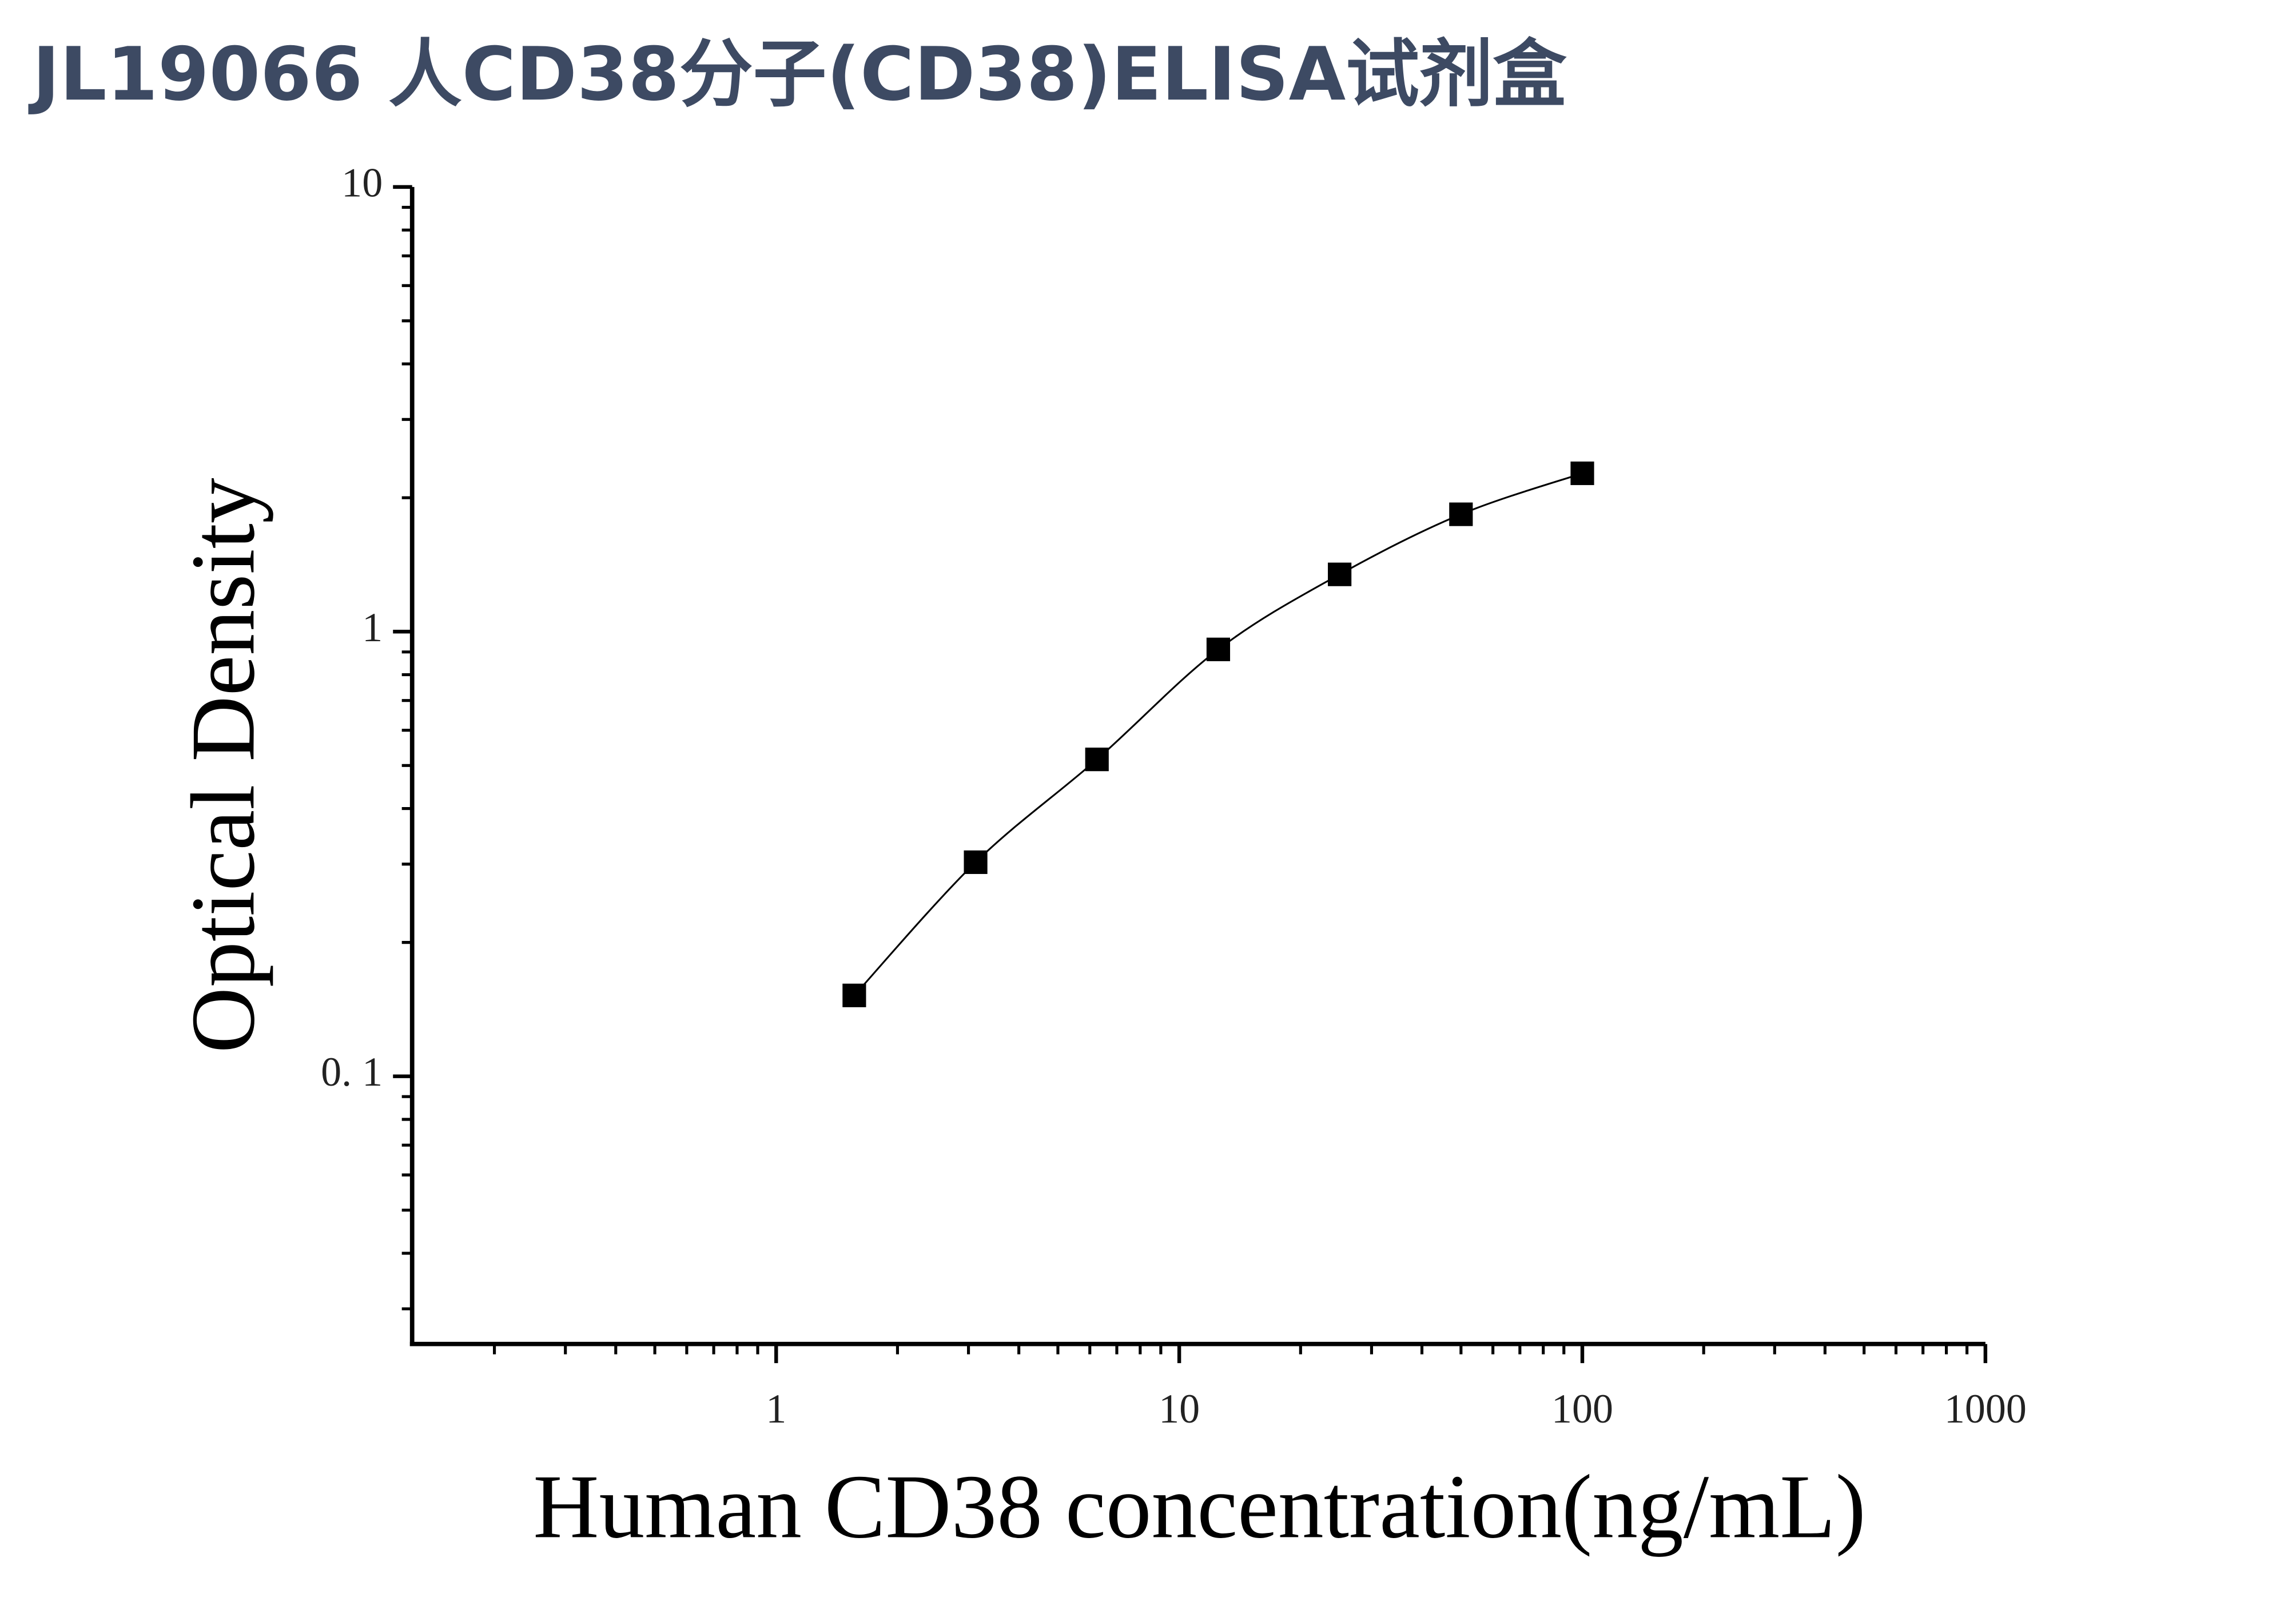 The image size is (2296, 1605). What do you see at coordinates (1218, 734) in the screenshot?
I see `fit-curve` at bounding box center [1218, 734].